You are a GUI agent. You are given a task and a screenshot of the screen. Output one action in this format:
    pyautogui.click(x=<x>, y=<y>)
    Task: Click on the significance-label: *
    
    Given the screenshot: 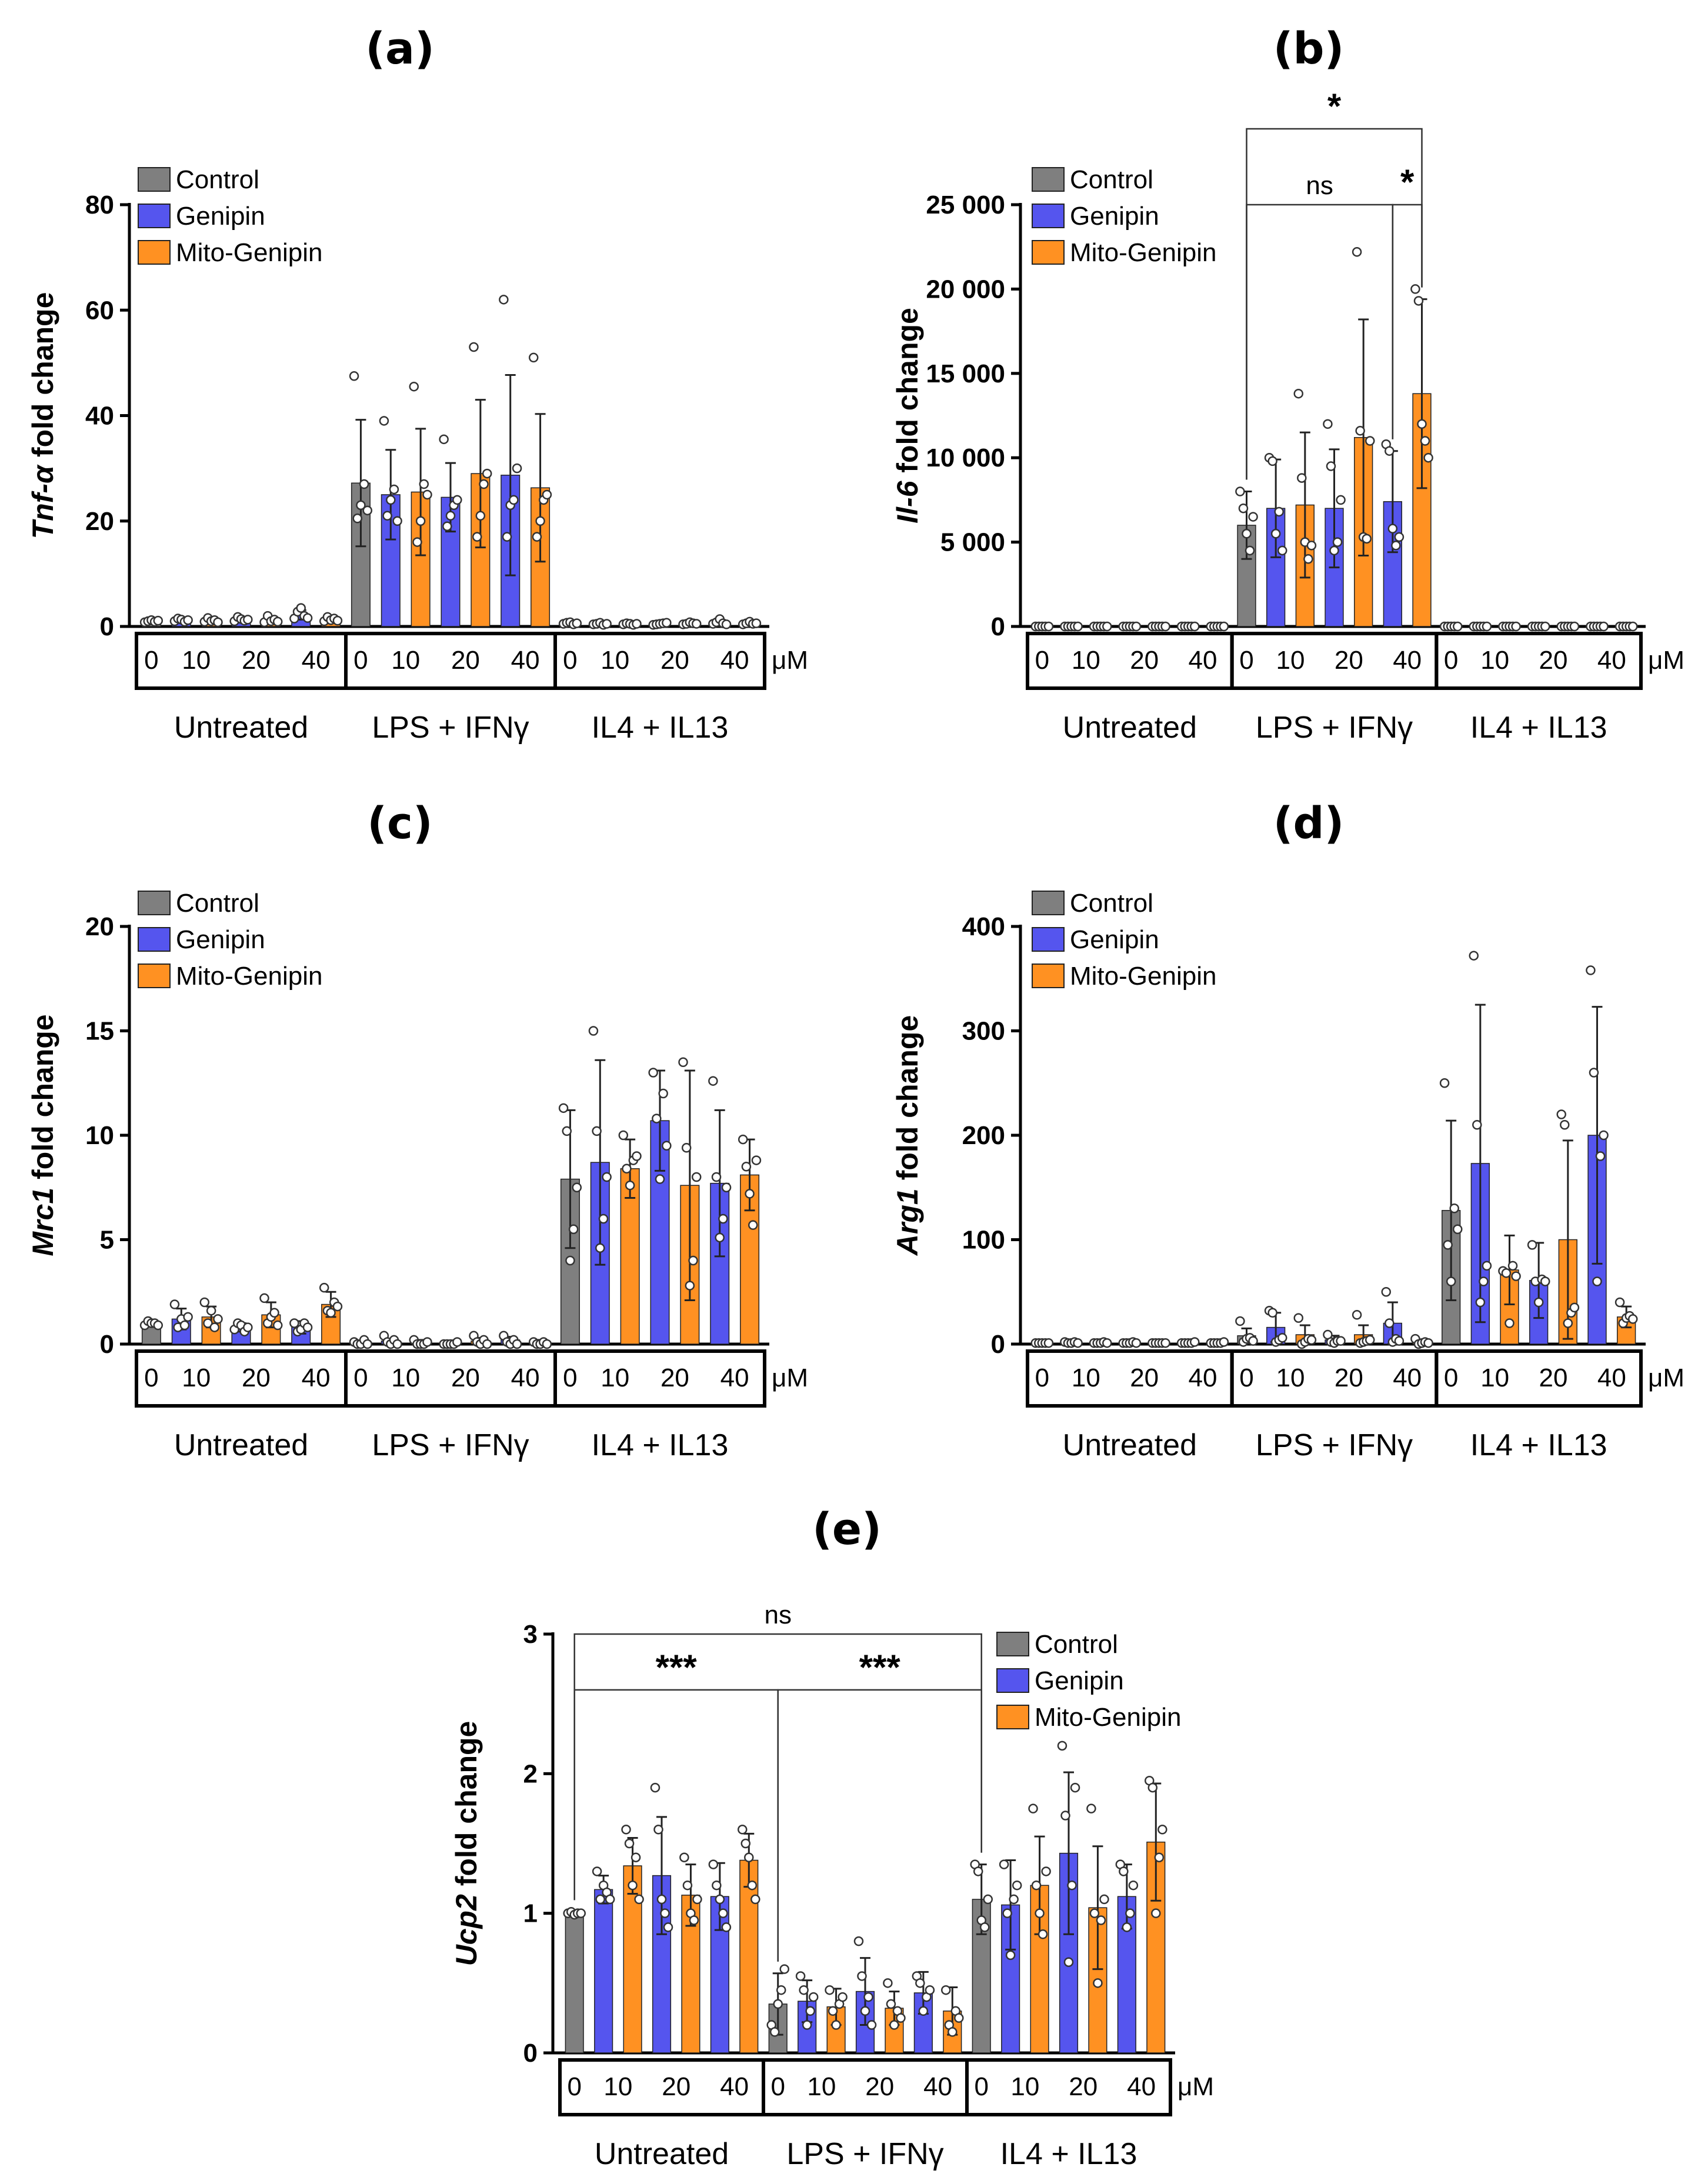 What is the action you would take?
    pyautogui.click(x=1334, y=106)
    